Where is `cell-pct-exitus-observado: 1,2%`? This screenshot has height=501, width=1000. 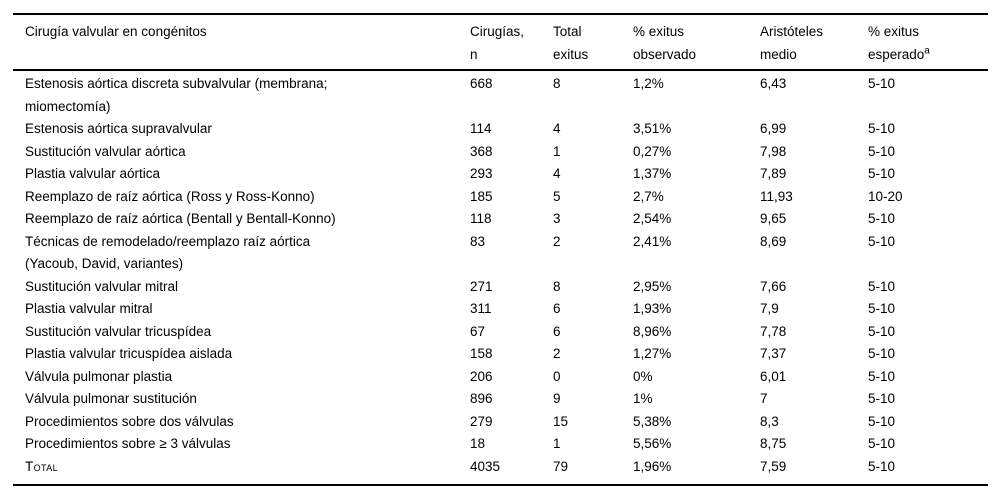 cell-pct-exitus-observado: 1,2% is located at coordinates (648, 83).